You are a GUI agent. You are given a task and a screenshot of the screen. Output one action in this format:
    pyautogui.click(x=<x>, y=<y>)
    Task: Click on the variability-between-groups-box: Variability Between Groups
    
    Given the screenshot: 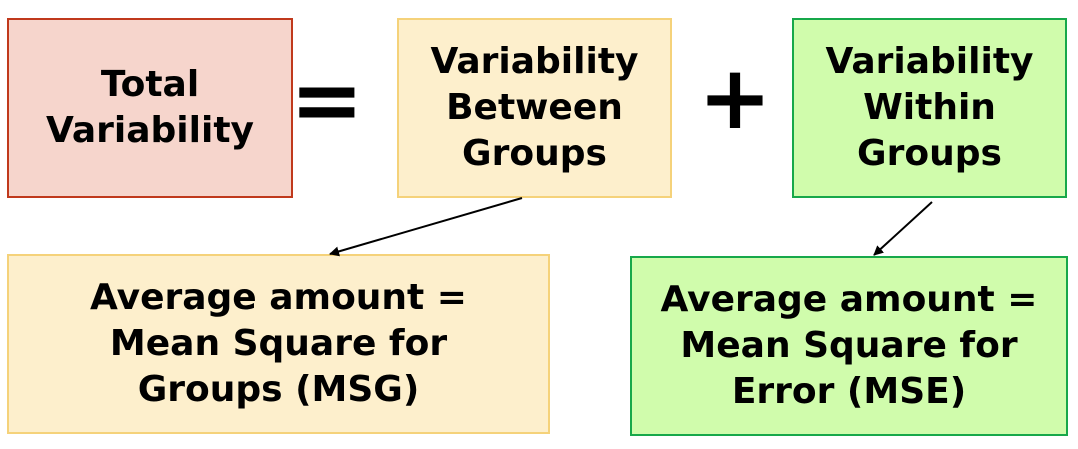 What is the action you would take?
    pyautogui.click(x=534, y=108)
    